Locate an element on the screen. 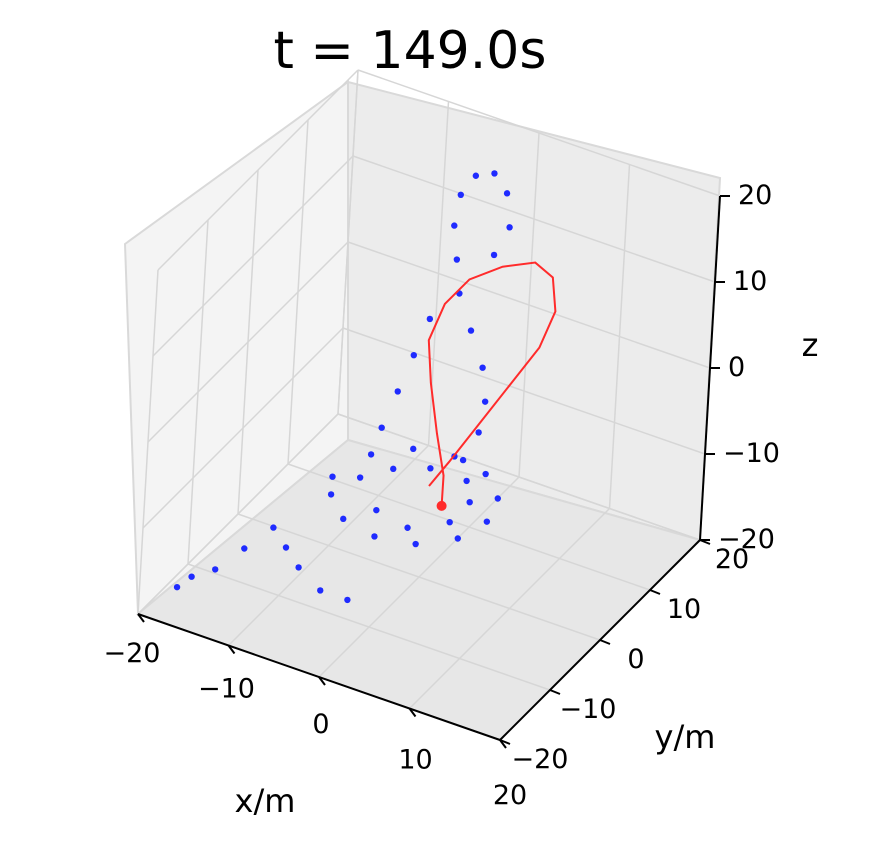 The height and width of the screenshot is (846, 886). grid-line-floor-x is located at coordinates (509, 608).